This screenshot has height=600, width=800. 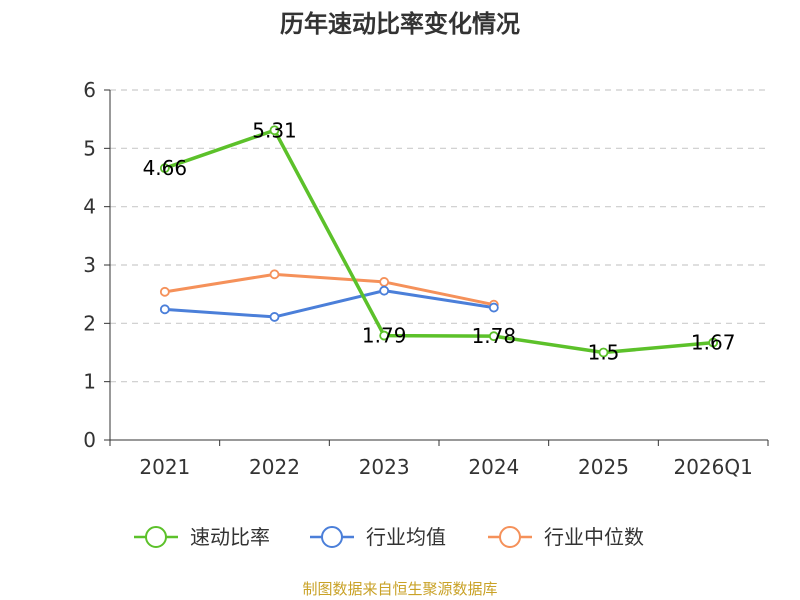 I want to click on source-note: 制图数据来自恒生聚源数据库, so click(x=399, y=589).